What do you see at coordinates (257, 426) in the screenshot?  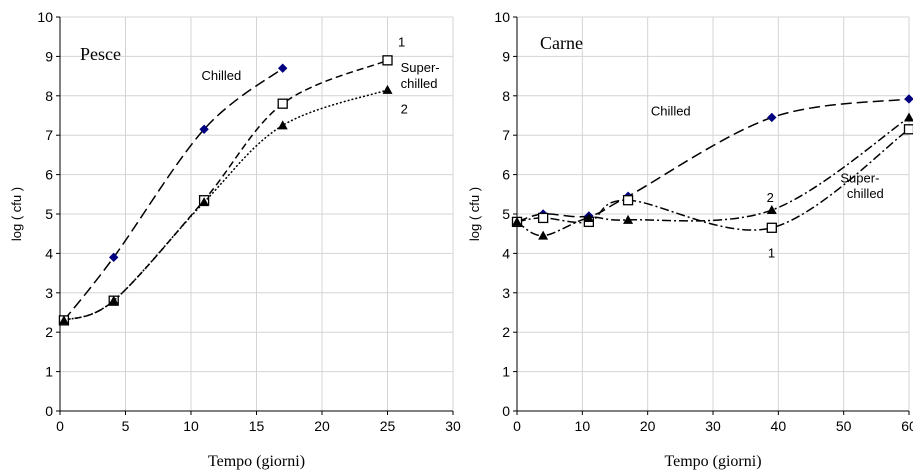 I see `x-tick-label: 15` at bounding box center [257, 426].